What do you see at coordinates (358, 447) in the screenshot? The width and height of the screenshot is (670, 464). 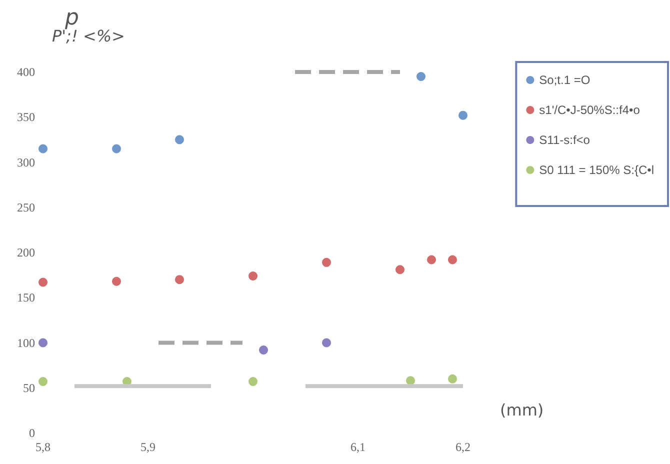 I see `x-tick-label: 6,1` at bounding box center [358, 447].